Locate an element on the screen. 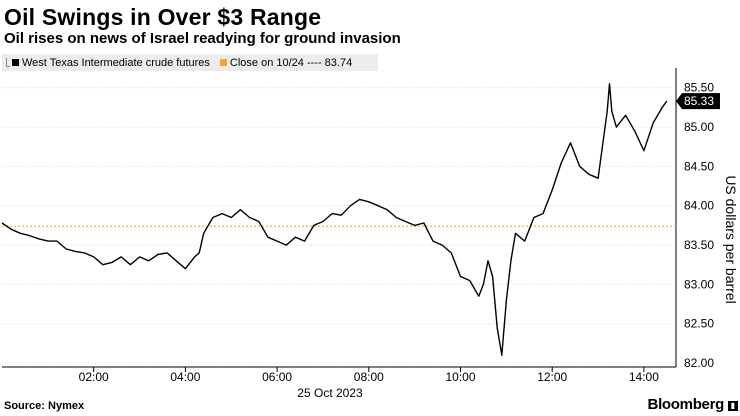 Image resolution: width=740 pixels, height=416 pixels. legend-label-wti: West Texas Intermediate crude futures is located at coordinates (116, 62).